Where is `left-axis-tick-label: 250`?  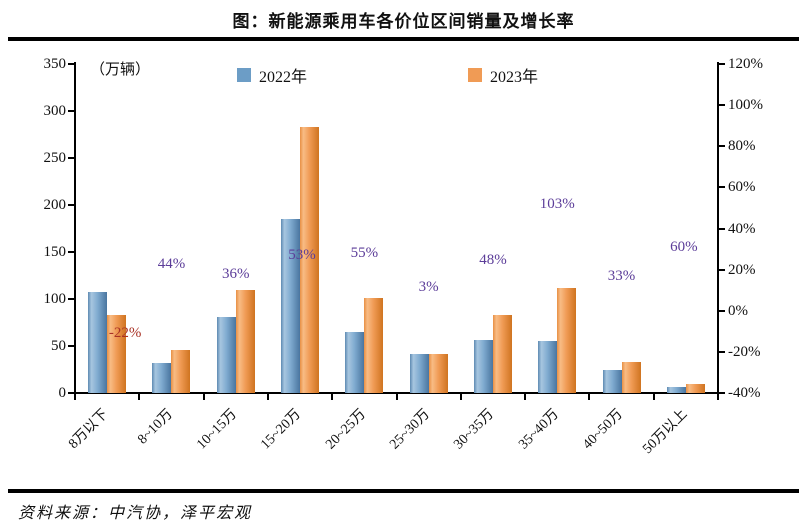 left-axis-tick-label: 250 is located at coordinates (55, 158).